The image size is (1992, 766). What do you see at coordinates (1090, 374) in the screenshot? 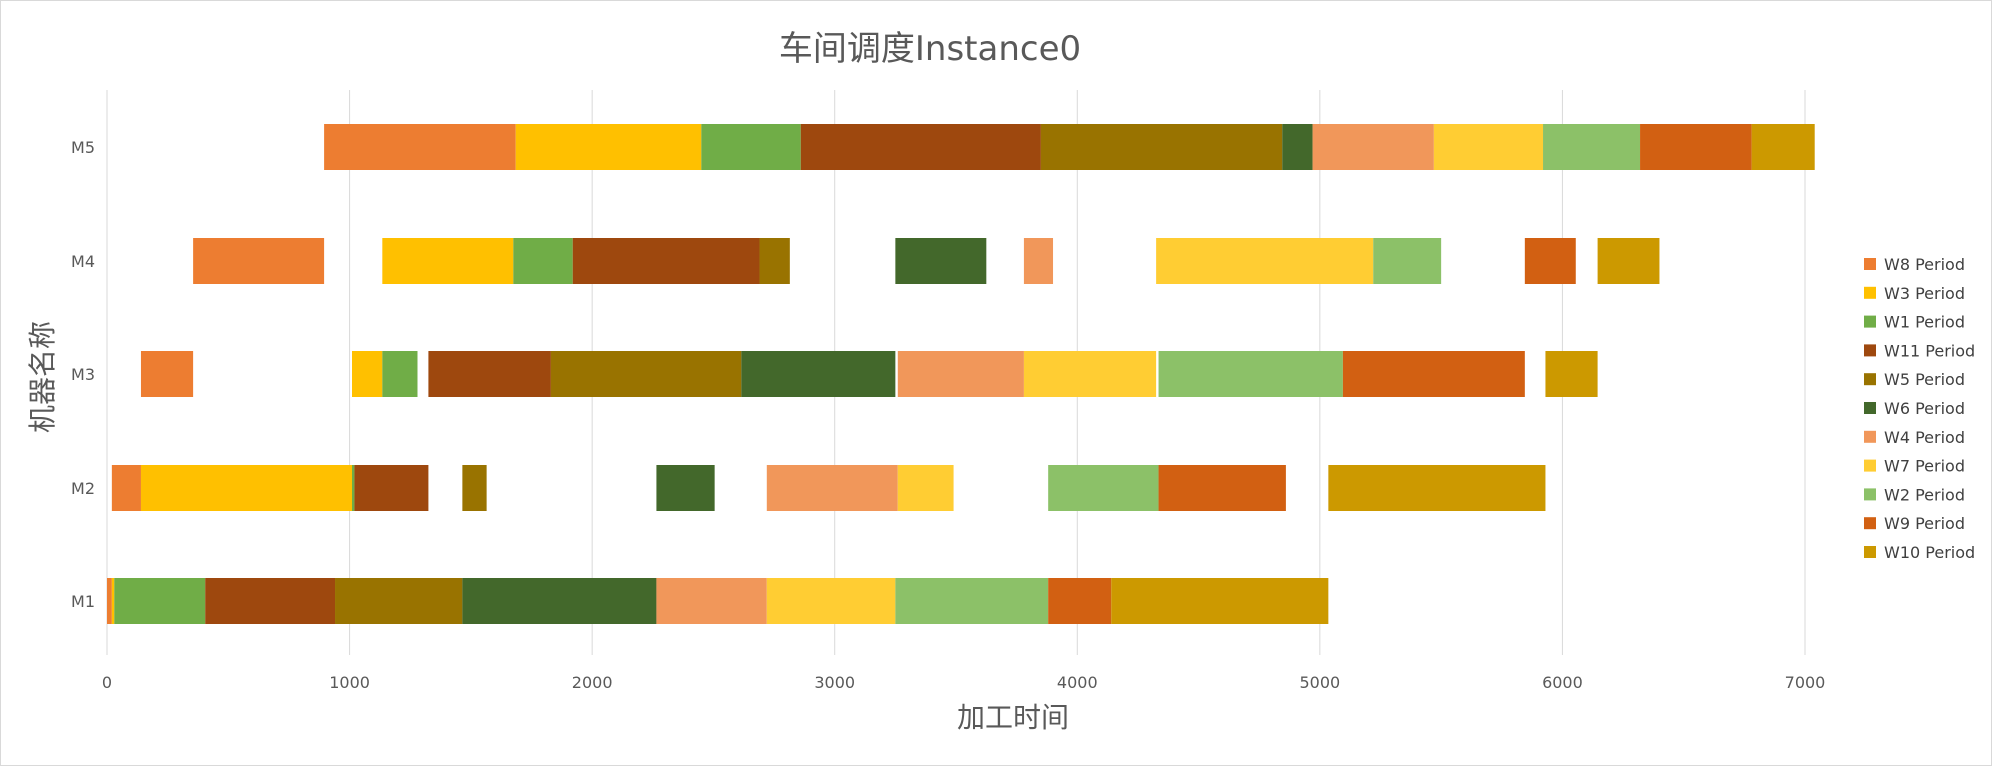
I see `bar-w7-m3` at bounding box center [1090, 374].